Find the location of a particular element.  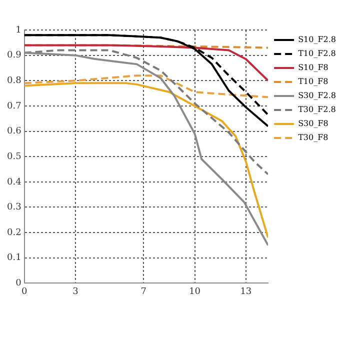

legend-label: S30_F2.8 is located at coordinates (317, 95).